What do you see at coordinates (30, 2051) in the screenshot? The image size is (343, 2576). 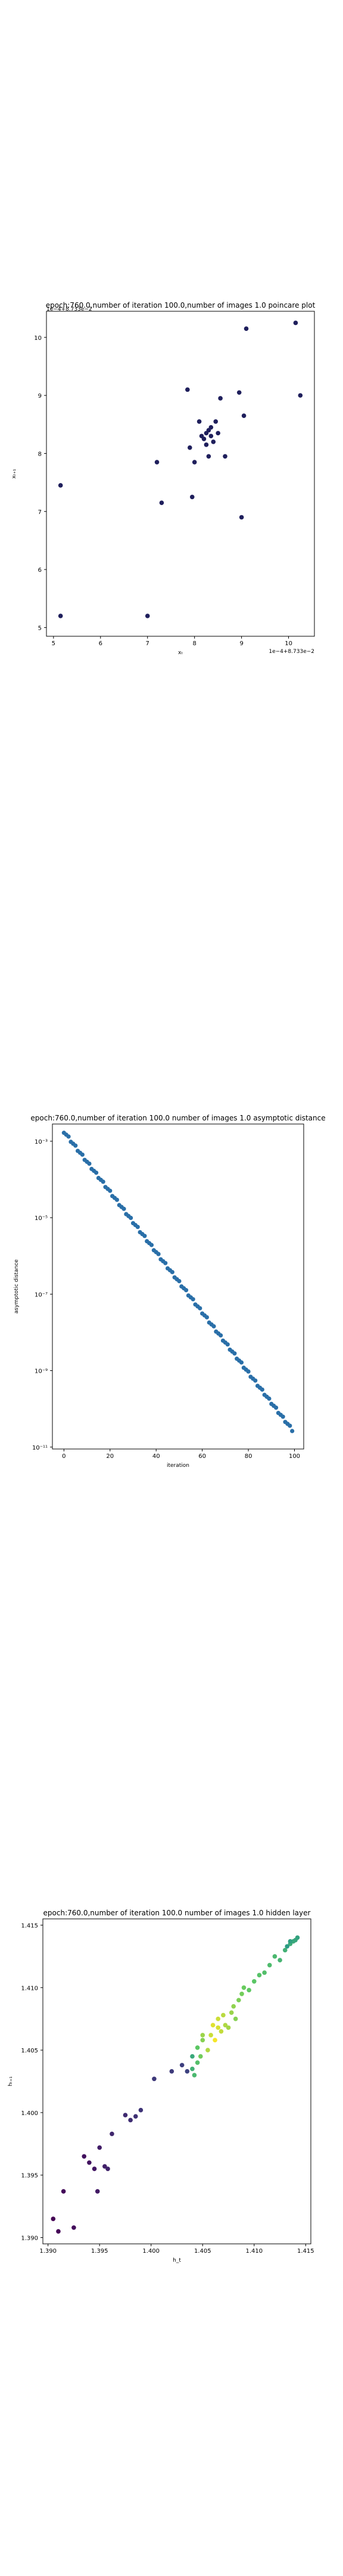 I see `y-tick-label: 1.405` at bounding box center [30, 2051].